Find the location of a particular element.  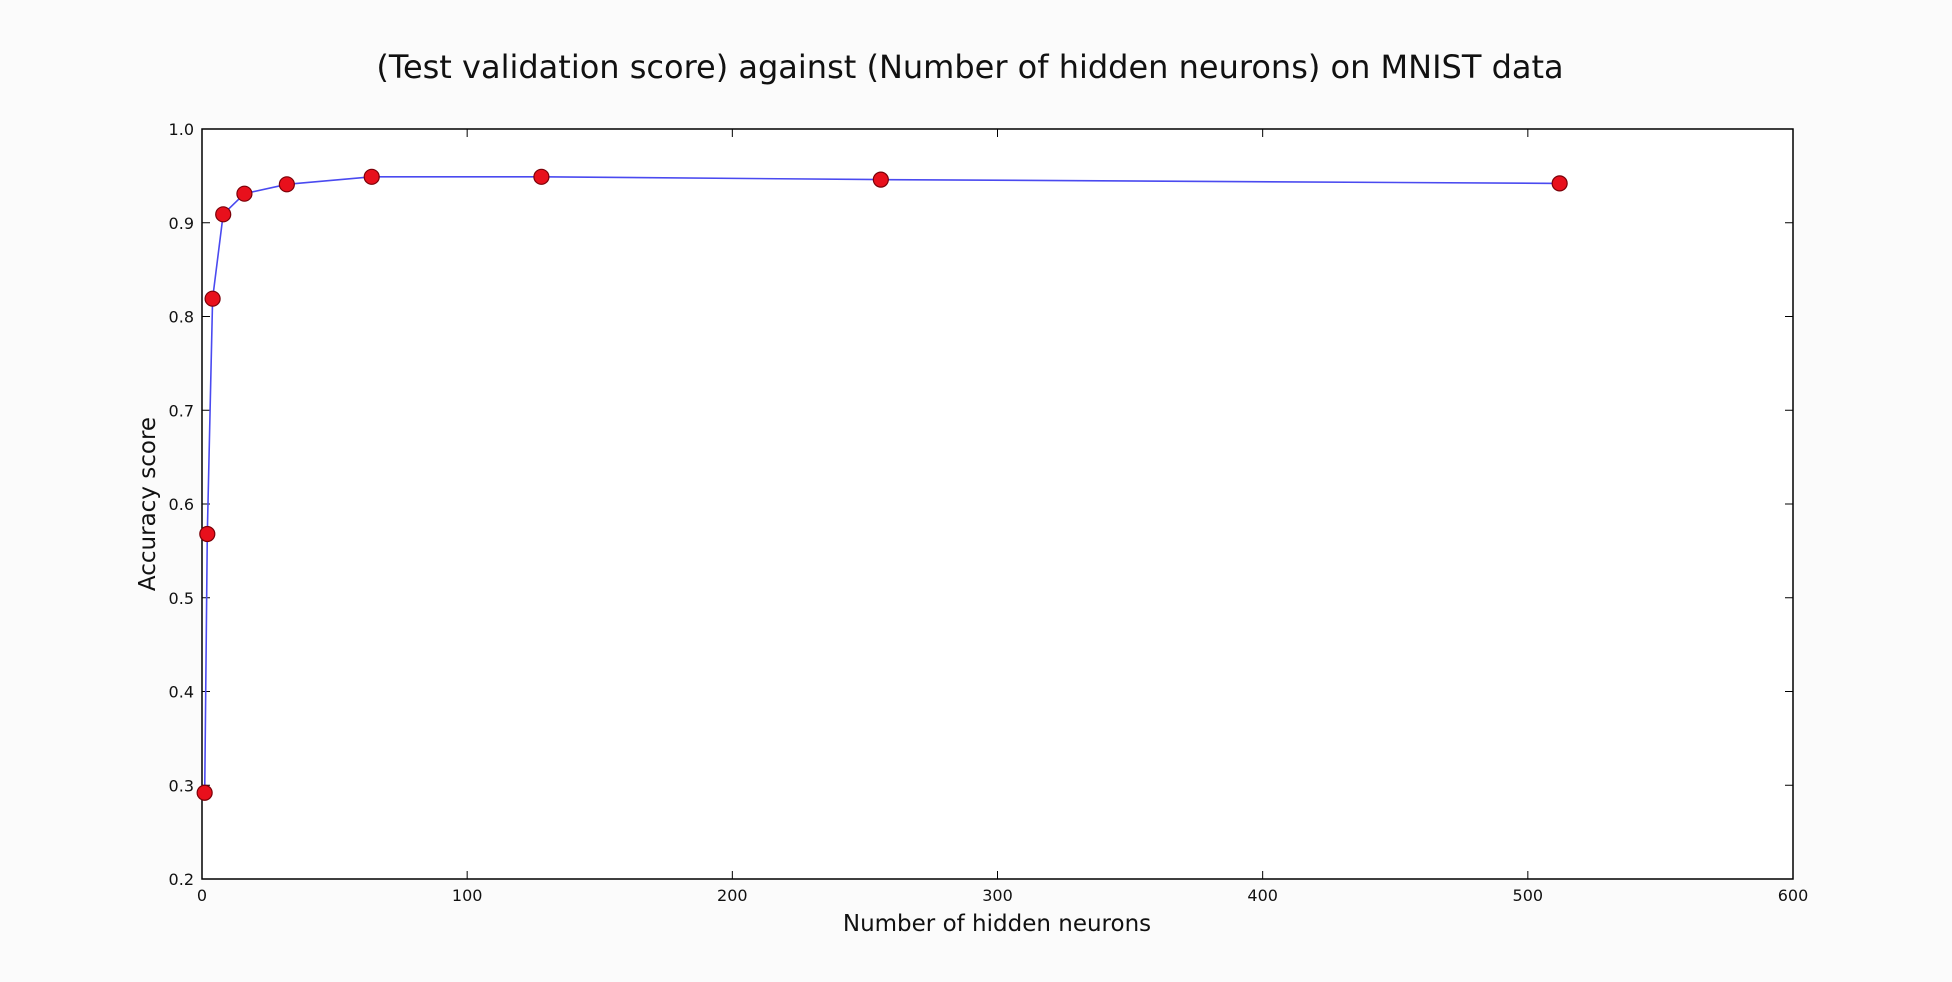

y-tick-label: 0.5 is located at coordinates (181, 598).